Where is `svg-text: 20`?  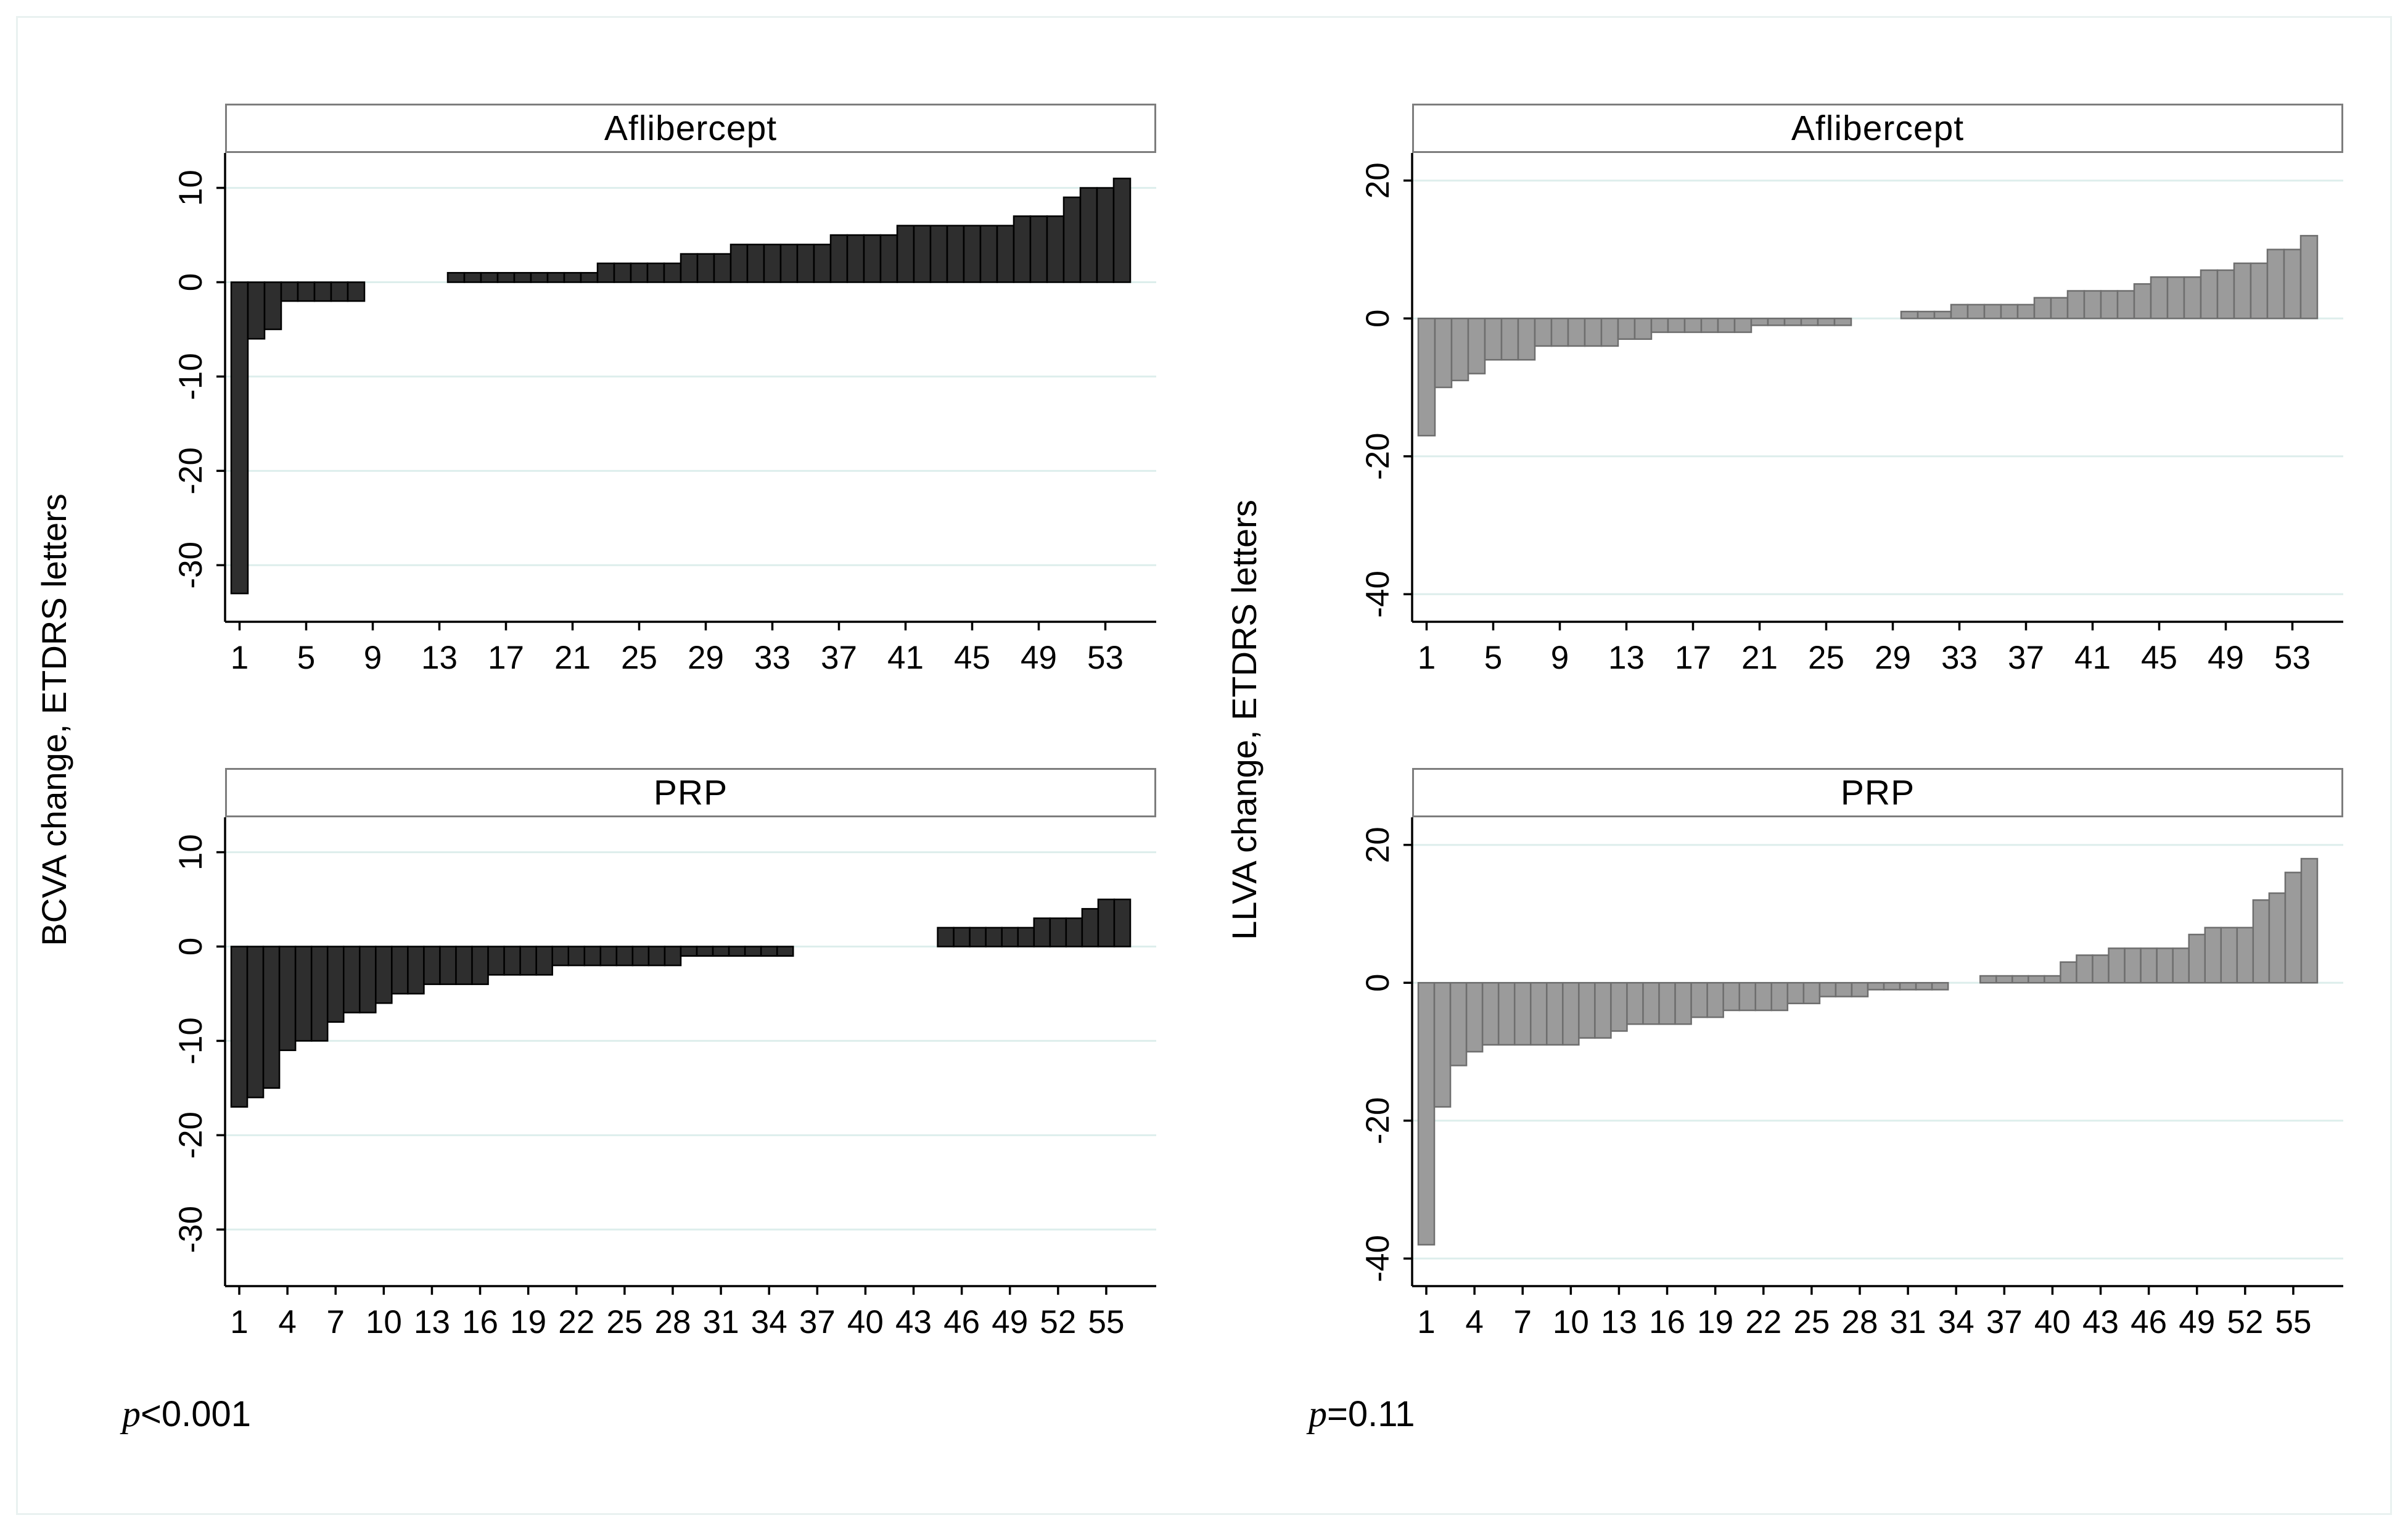
svg-text: 20 is located at coordinates (1378, 845).